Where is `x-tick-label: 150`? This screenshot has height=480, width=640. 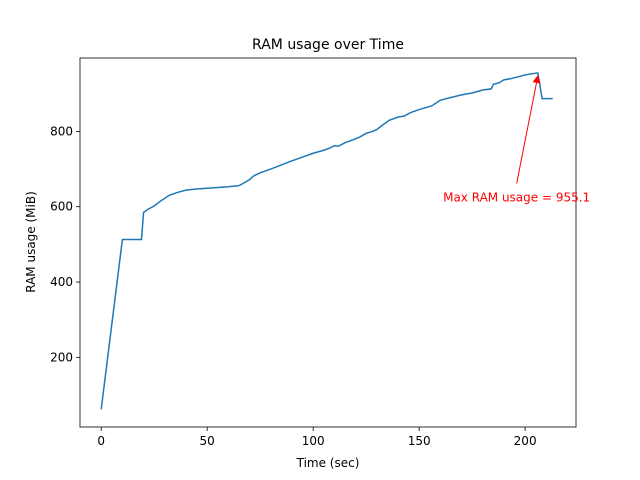 x-tick-label: 150 is located at coordinates (419, 441).